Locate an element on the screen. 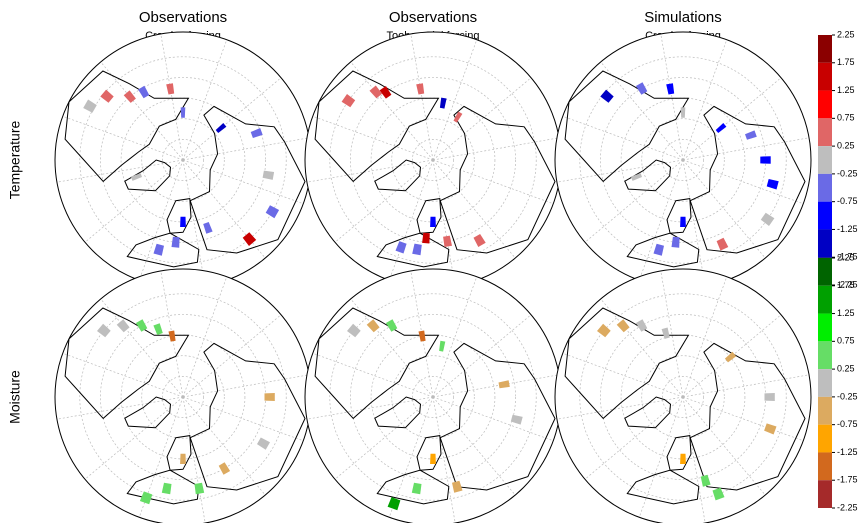 The width and height of the screenshot is (867, 523). colorbar-tick-label: -0.75 is located at coordinates (847, 201).